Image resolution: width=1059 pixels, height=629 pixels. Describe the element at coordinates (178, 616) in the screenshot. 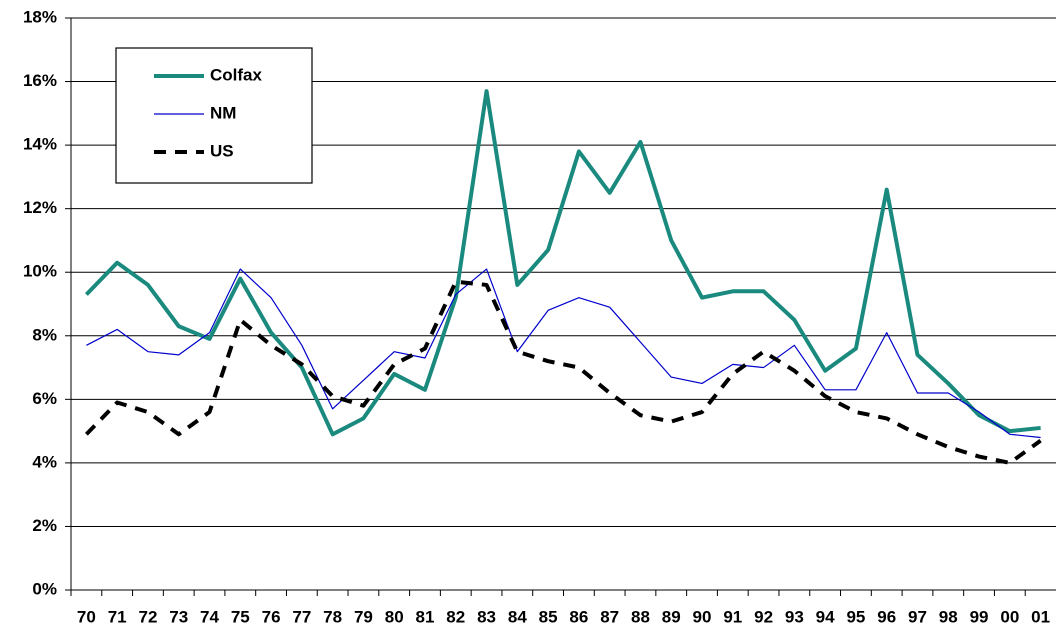

I see `x-tick-label: 73` at that location.